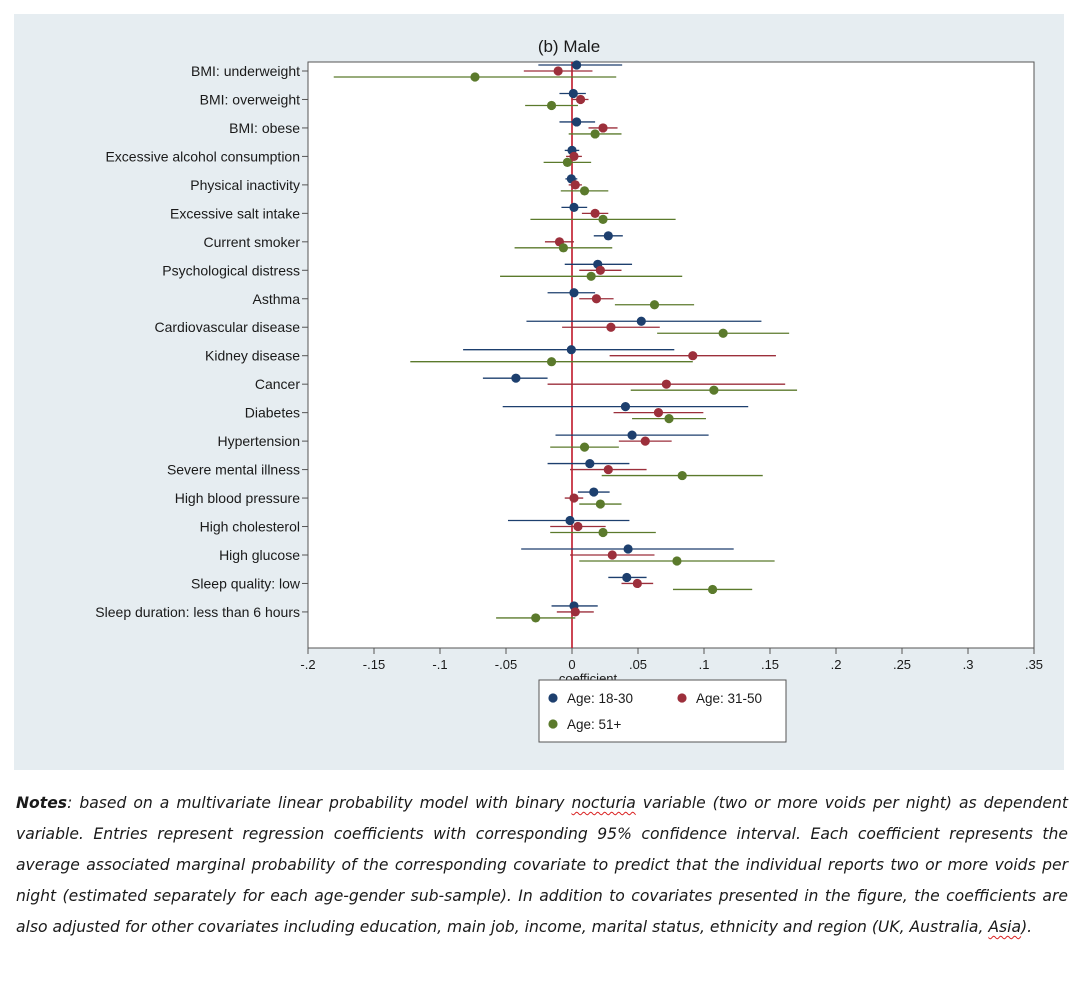  Describe the element at coordinates (571, 664) in the screenshot. I see `x-tick-label: 0` at that location.